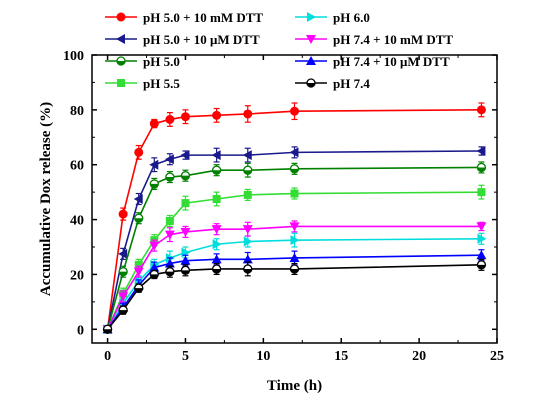  What do you see at coordinates (332, 83) in the screenshot?
I see `legend-item-7: pH 7.4` at bounding box center [332, 83].